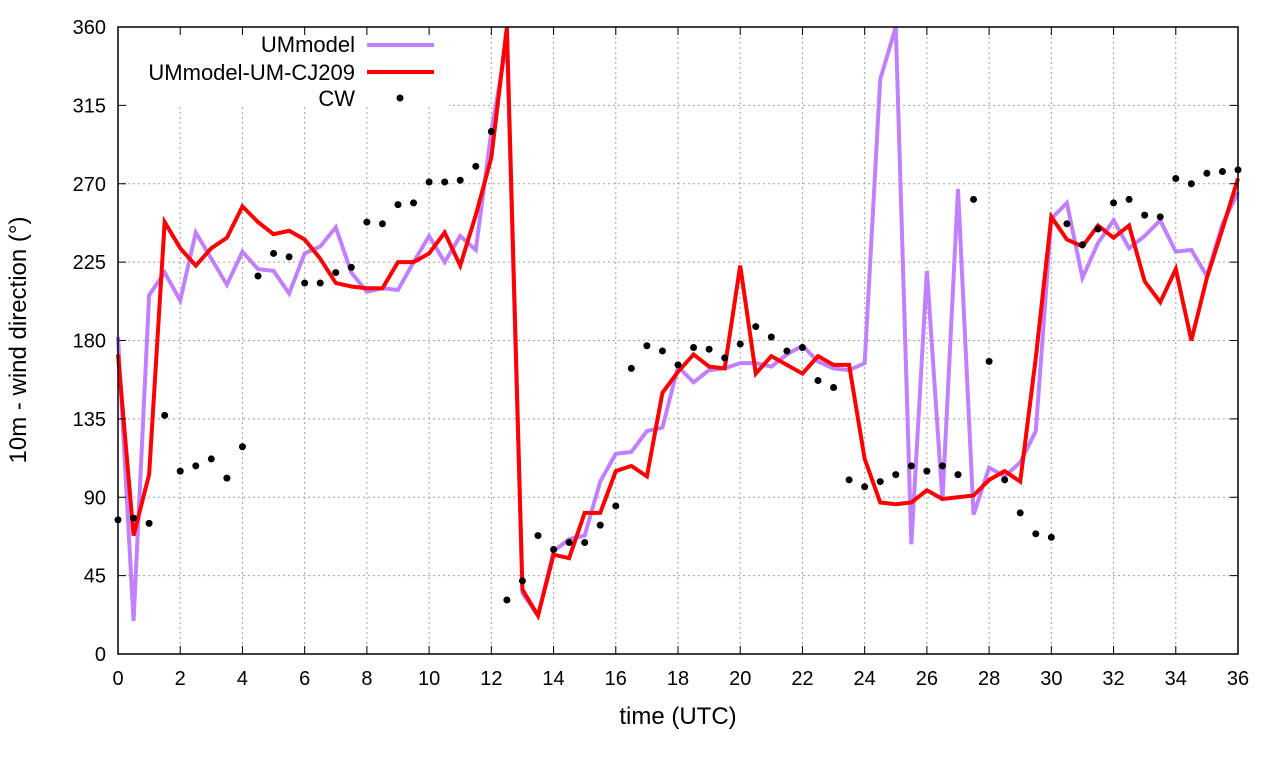 The width and height of the screenshot is (1280, 765). Describe the element at coordinates (865, 679) in the screenshot. I see `x-tick-label: 24` at that location.